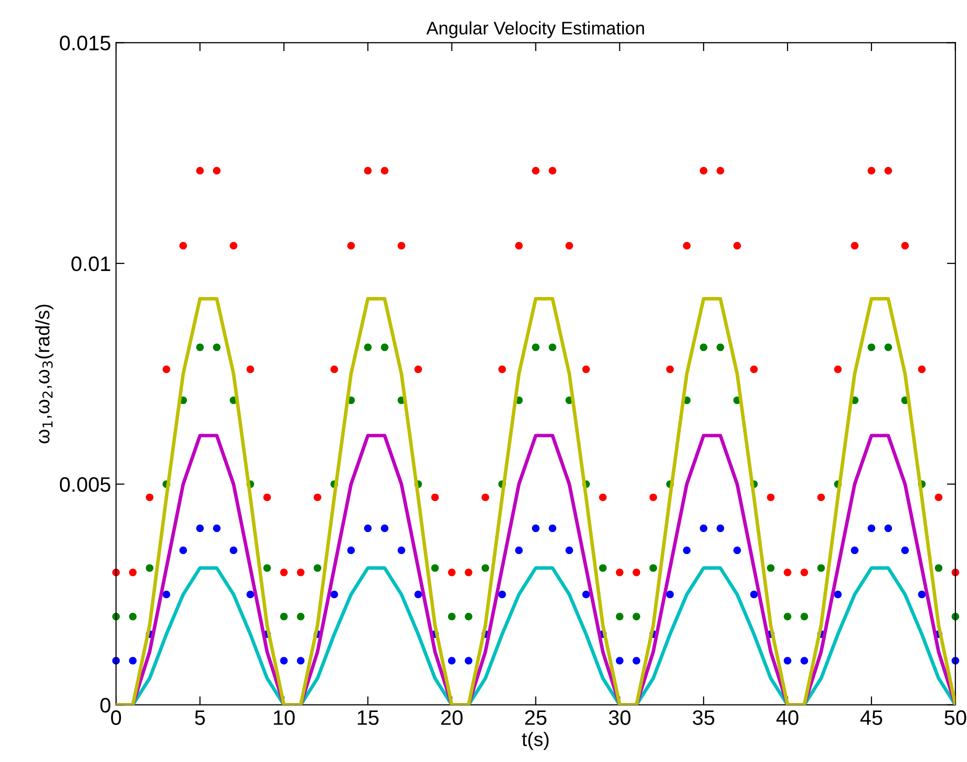 This screenshot has height=762, width=967. I want to click on x-tick-label: 30, so click(619, 718).